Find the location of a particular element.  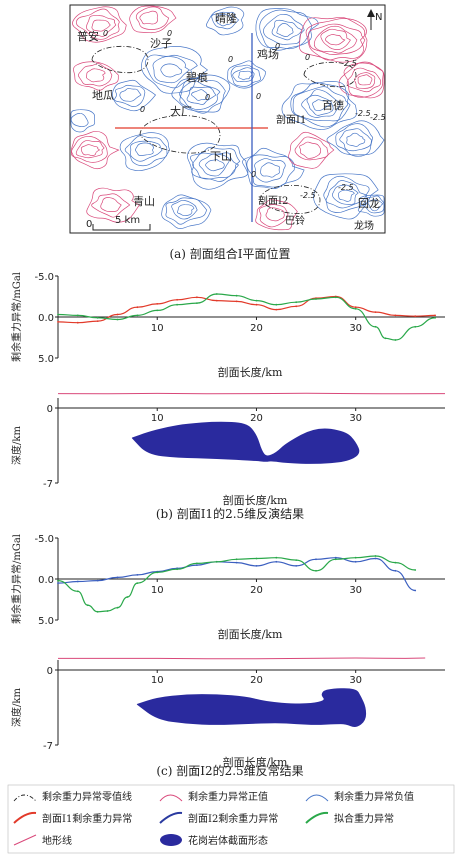

gravity-y-tick-label: -5.0 is located at coordinates (44, 539).